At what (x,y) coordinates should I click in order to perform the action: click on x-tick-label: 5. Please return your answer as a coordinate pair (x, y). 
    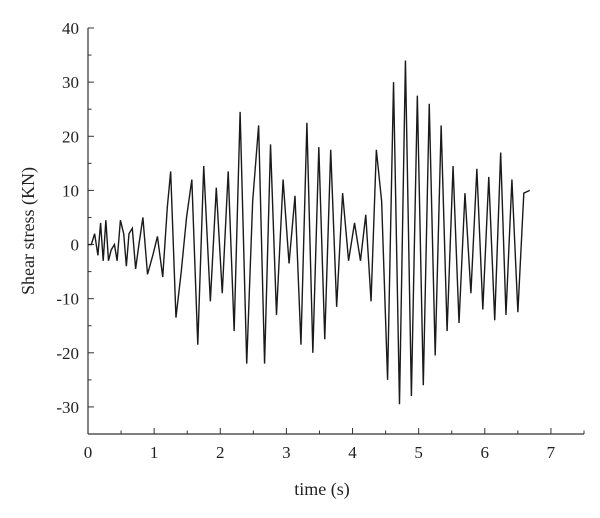
    Looking at the image, I should click on (418, 452).